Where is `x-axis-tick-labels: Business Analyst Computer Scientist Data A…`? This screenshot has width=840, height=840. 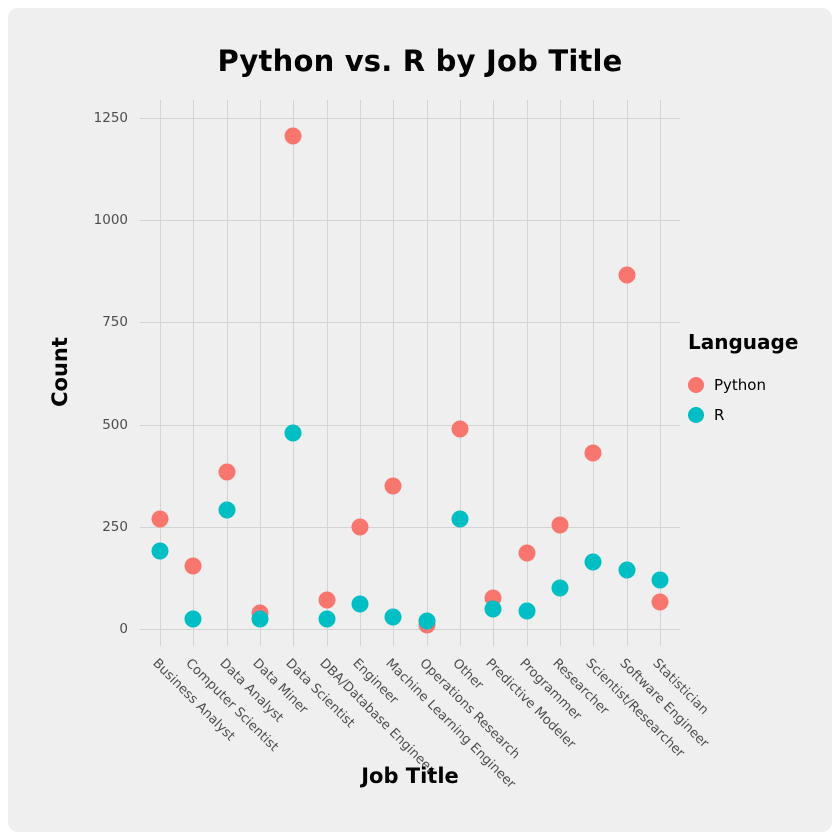 x-axis-tick-labels: Business Analyst Computer Scientist Data A… is located at coordinates (425, 720).